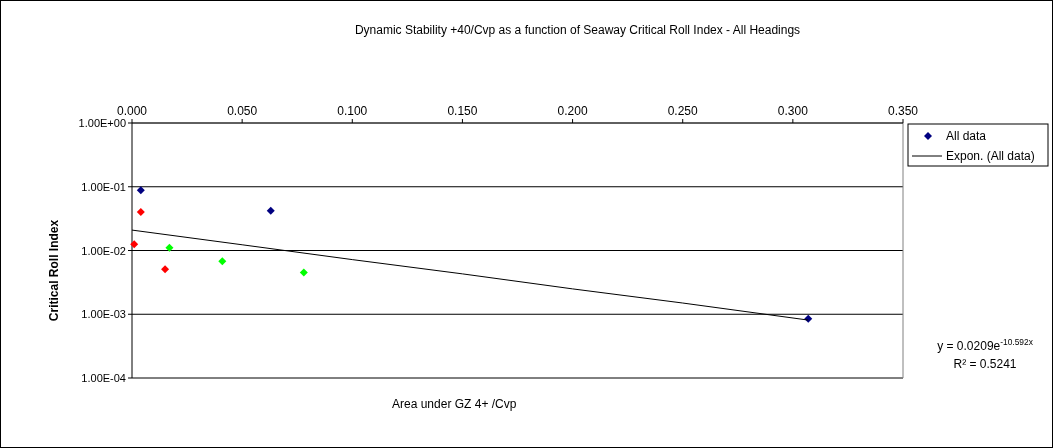 This screenshot has height=448, width=1053. What do you see at coordinates (103, 378) in the screenshot?
I see `y-tick-label: 1.00E-04` at bounding box center [103, 378].